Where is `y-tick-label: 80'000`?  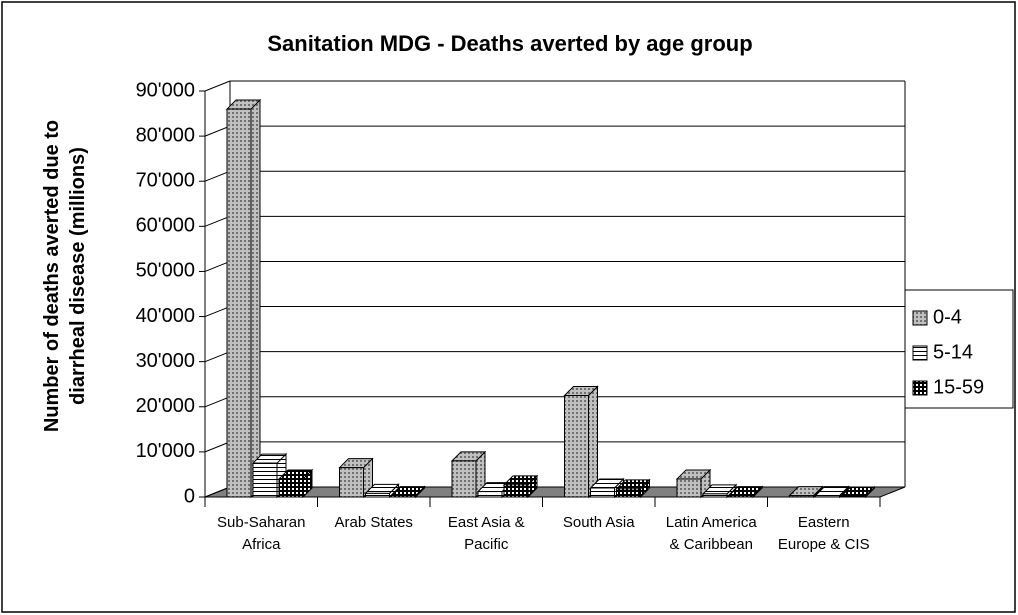 y-tick-label: 80'000 is located at coordinates (165, 135).